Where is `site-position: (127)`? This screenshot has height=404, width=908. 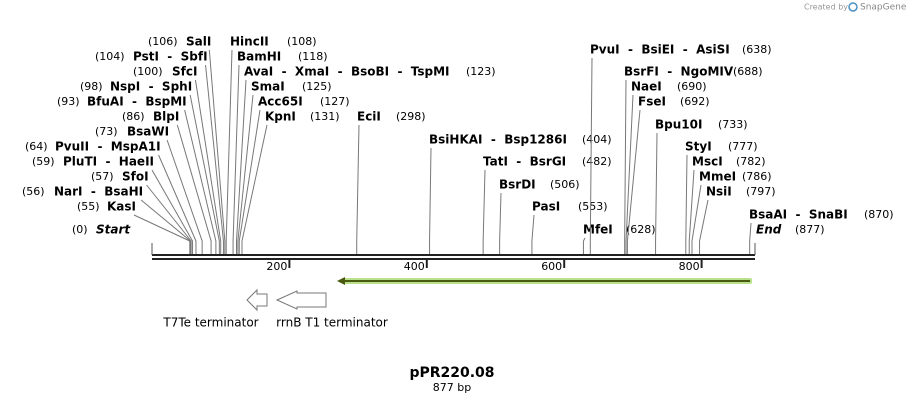 site-position: (127) is located at coordinates (335, 101).